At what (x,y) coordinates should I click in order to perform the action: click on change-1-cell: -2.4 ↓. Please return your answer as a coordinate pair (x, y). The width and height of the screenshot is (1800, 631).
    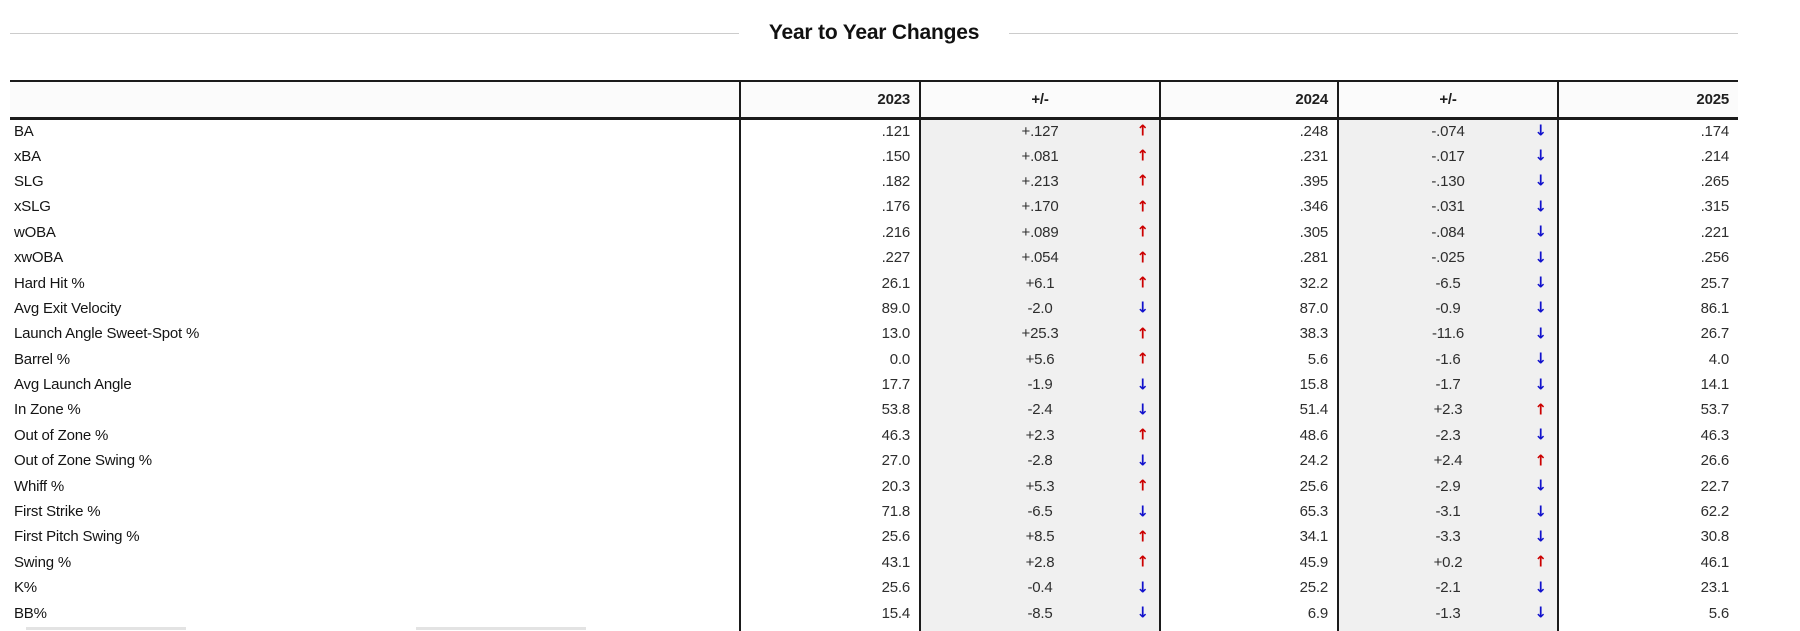
    Looking at the image, I should click on (1039, 410).